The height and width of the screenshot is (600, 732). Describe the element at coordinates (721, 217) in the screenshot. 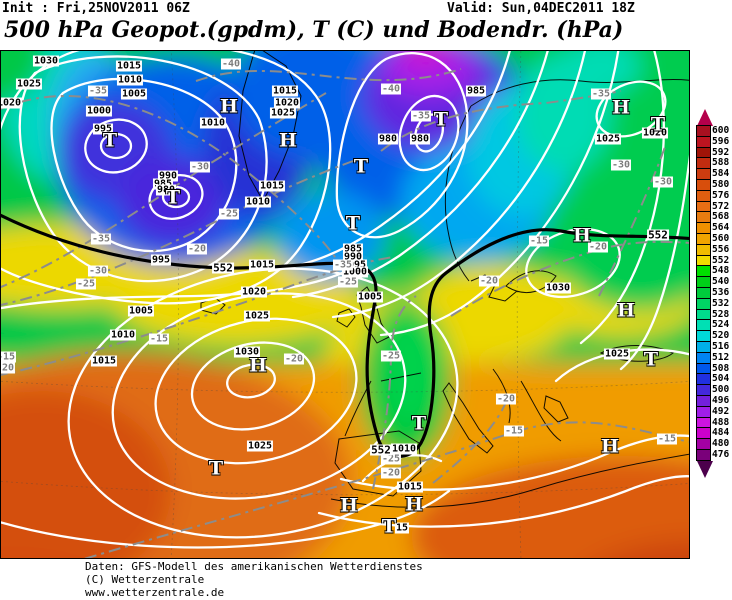

I see `legend-value: 568` at that location.